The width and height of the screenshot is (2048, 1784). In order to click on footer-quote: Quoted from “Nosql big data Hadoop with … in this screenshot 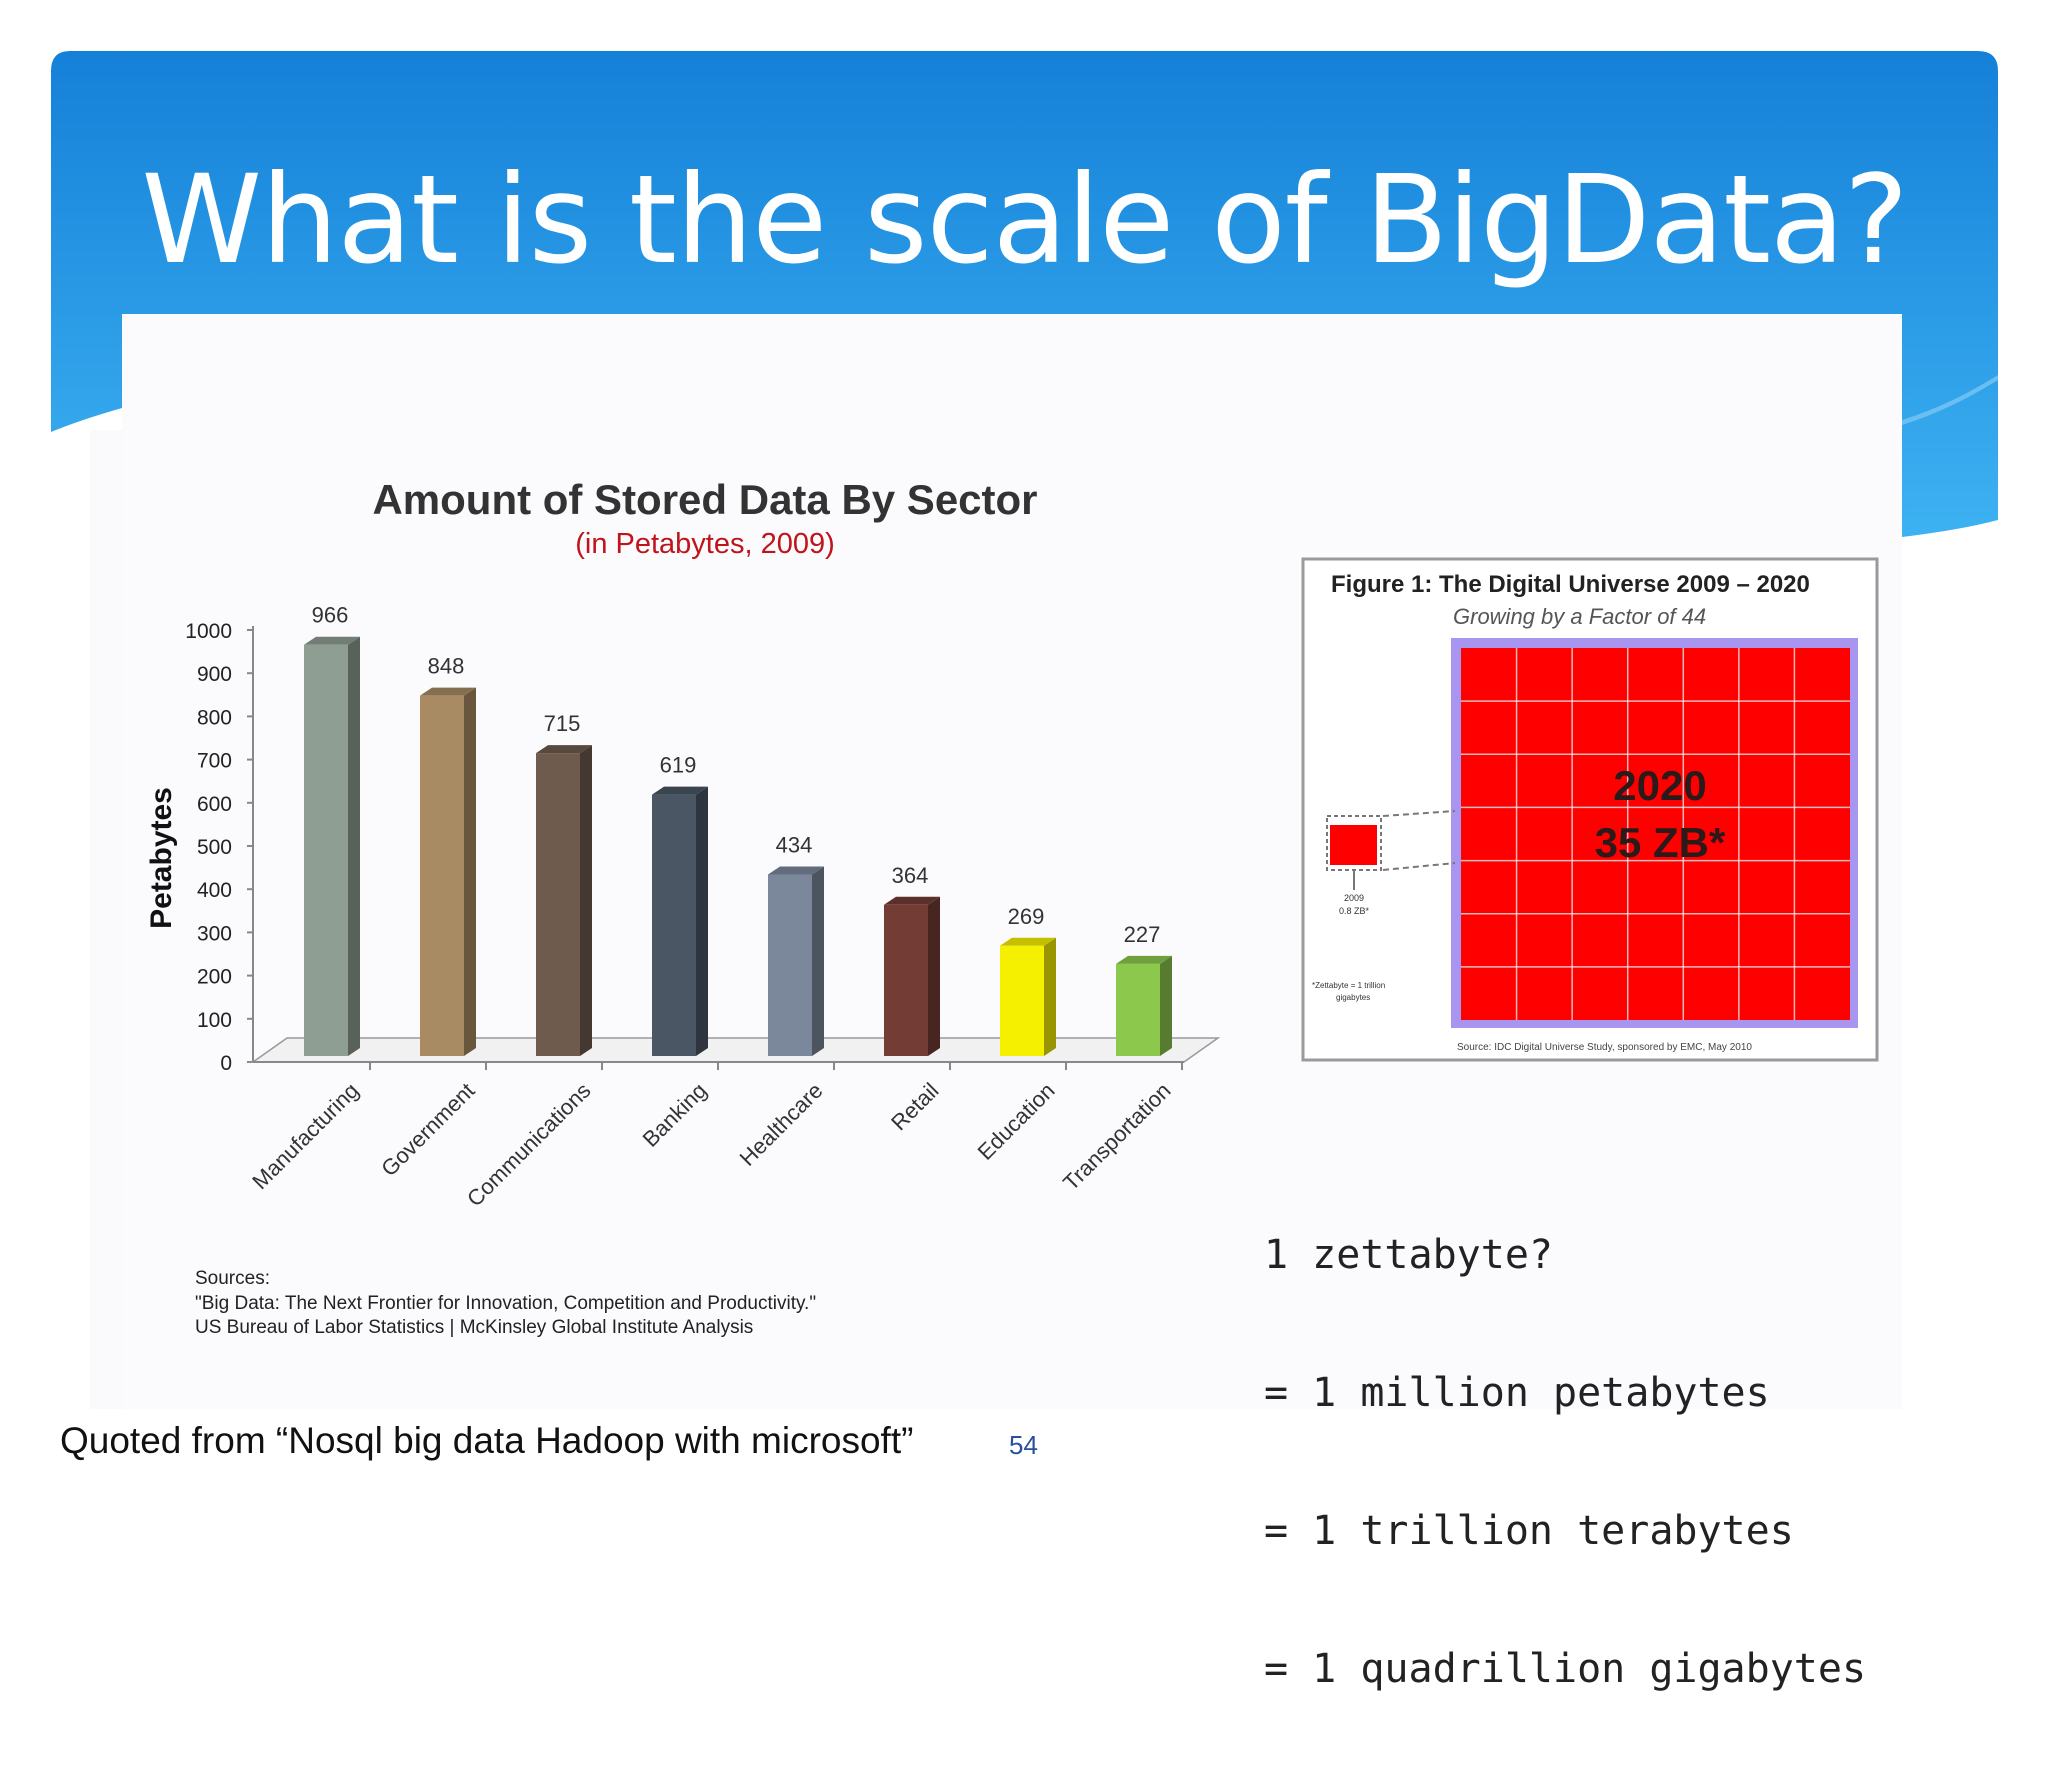, I will do `click(487, 1440)`.